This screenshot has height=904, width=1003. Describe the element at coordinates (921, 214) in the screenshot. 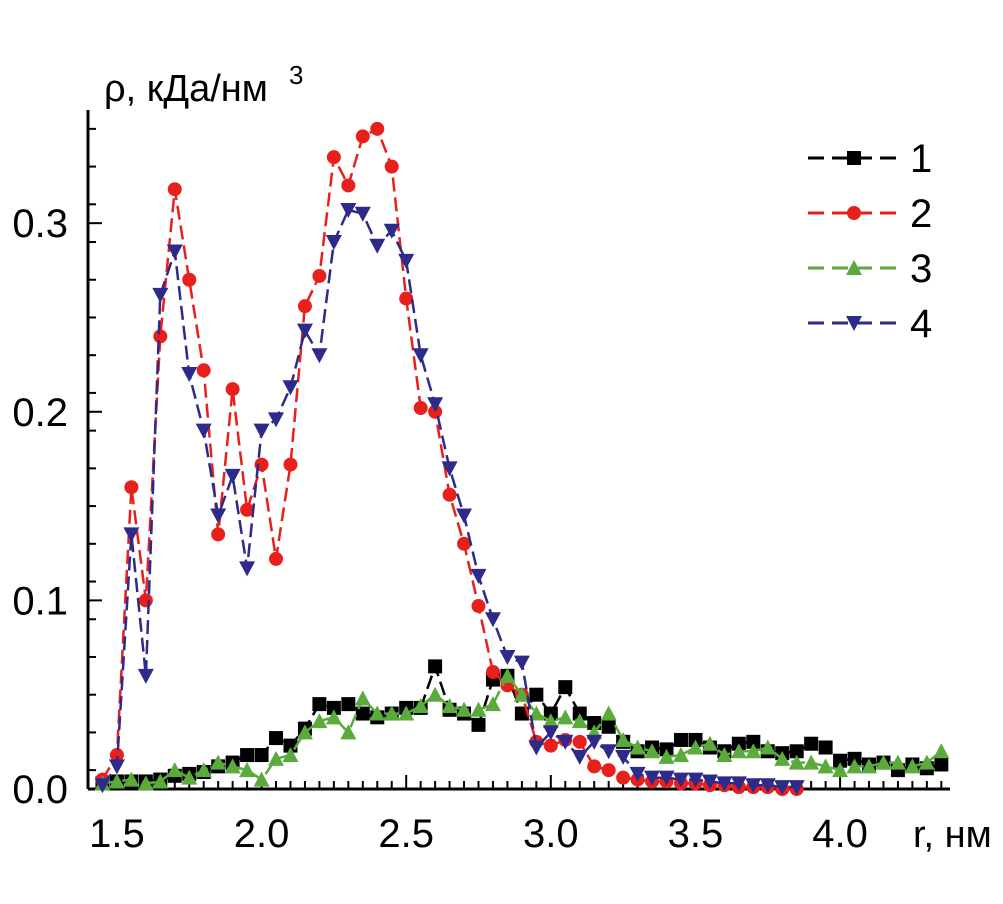

I see `legend-label: 2` at that location.